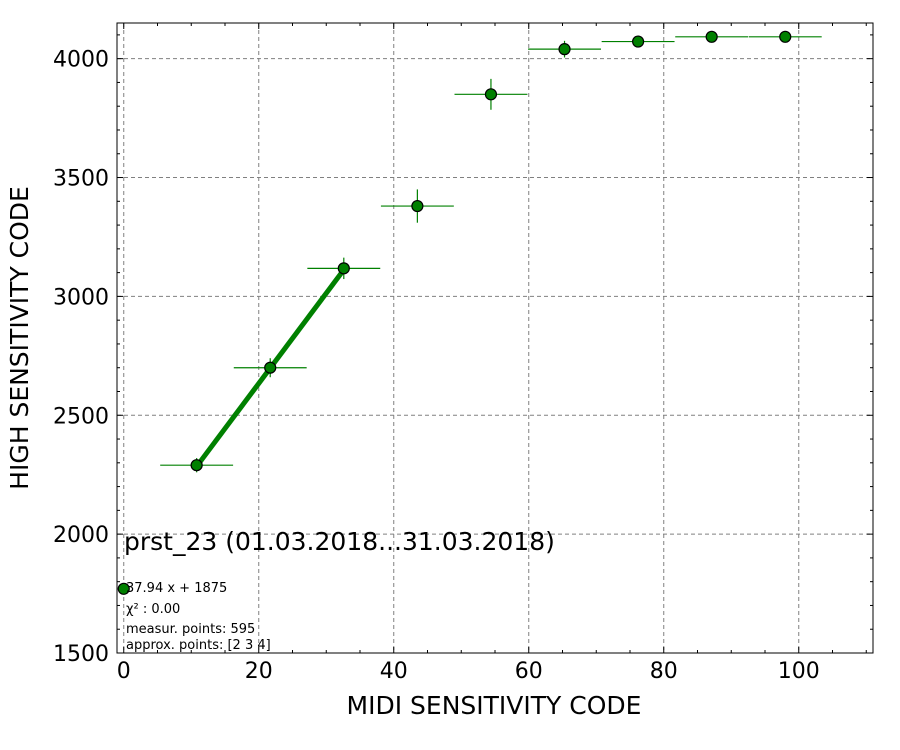  I want to click on x-tick-label: 40, so click(394, 671).